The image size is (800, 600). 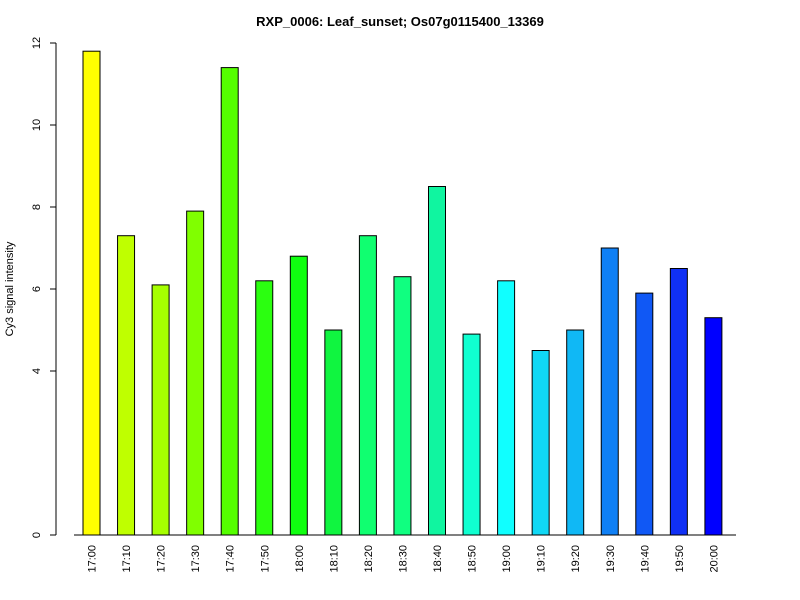 I want to click on y-tick-label: 10, so click(x=37, y=125).